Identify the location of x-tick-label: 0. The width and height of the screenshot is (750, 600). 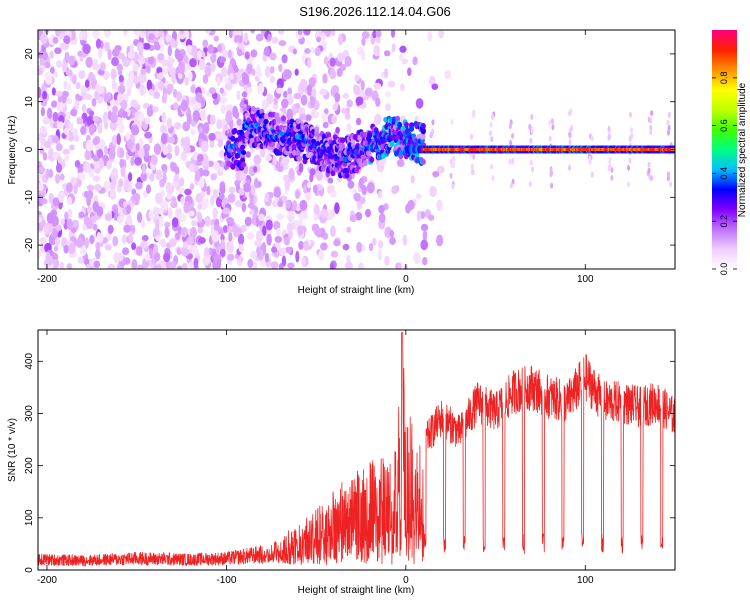
(406, 279).